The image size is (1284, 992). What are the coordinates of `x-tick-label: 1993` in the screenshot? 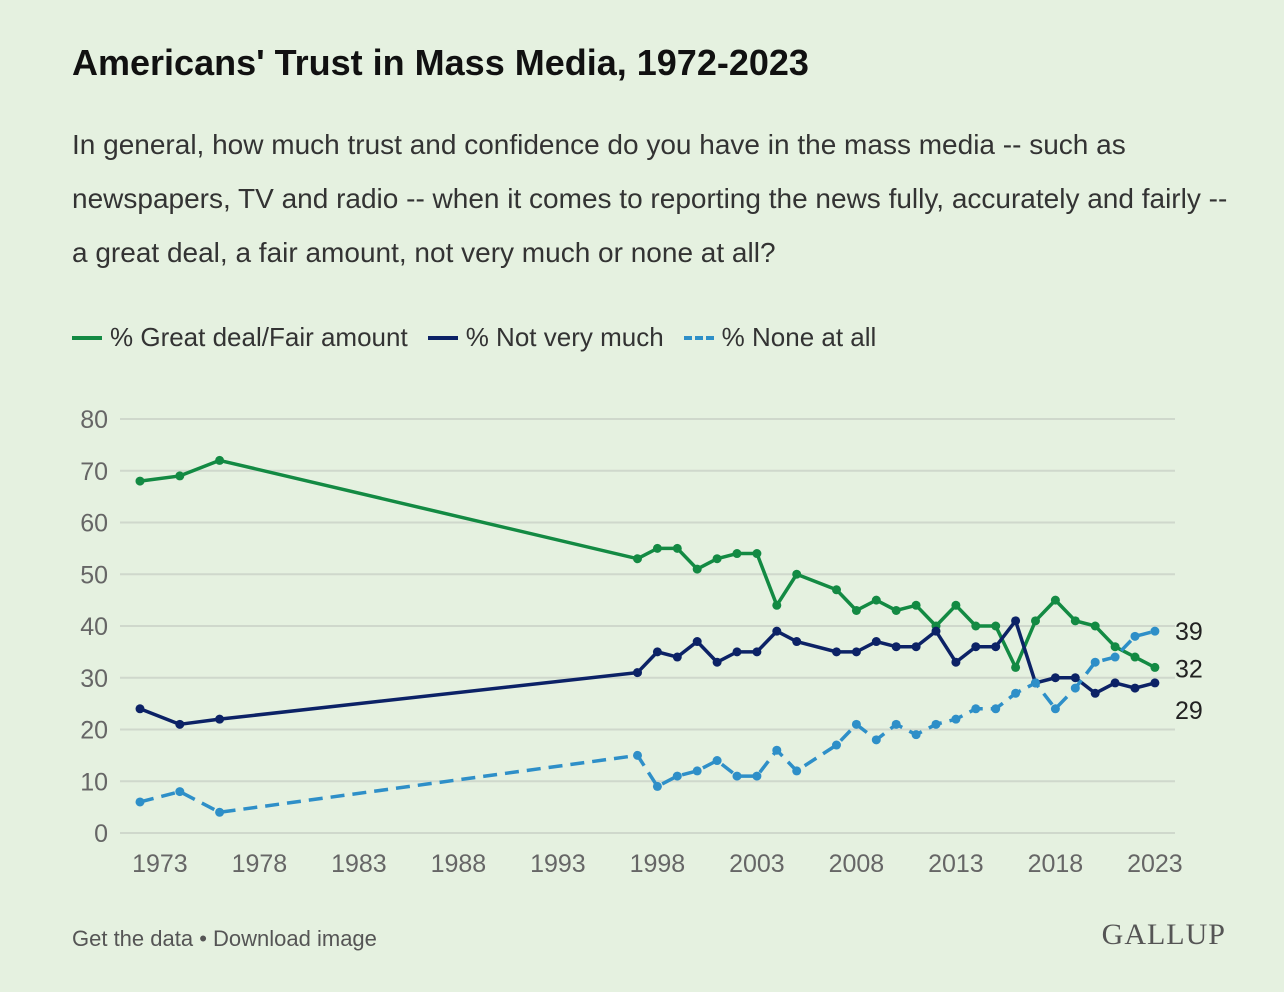 It's located at (558, 864).